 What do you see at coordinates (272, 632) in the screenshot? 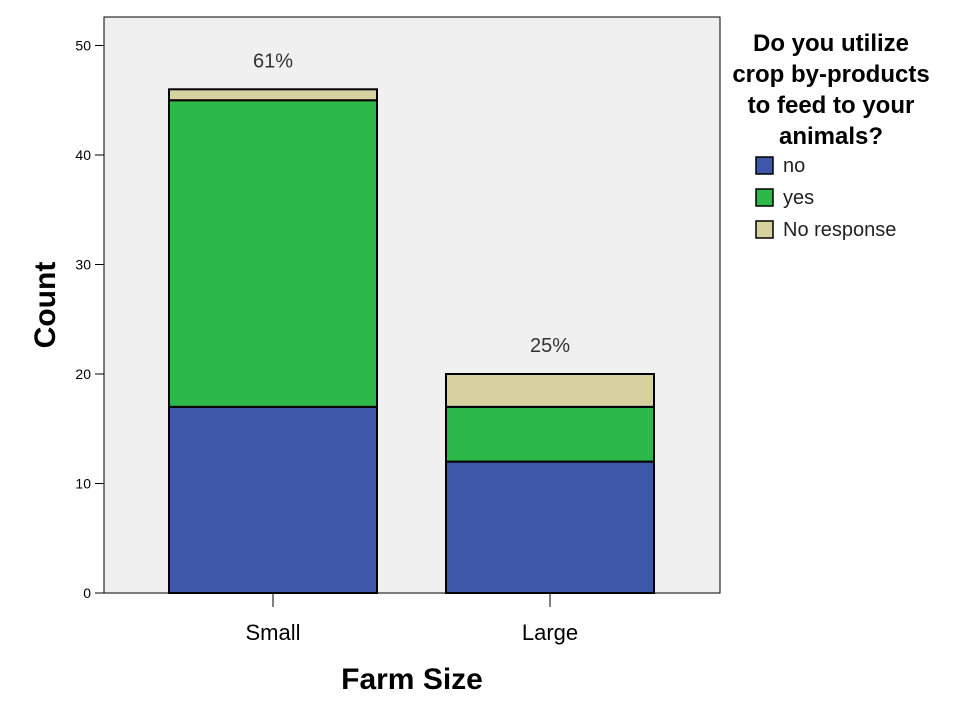
I see `x-tick-label-small: Small` at bounding box center [272, 632].